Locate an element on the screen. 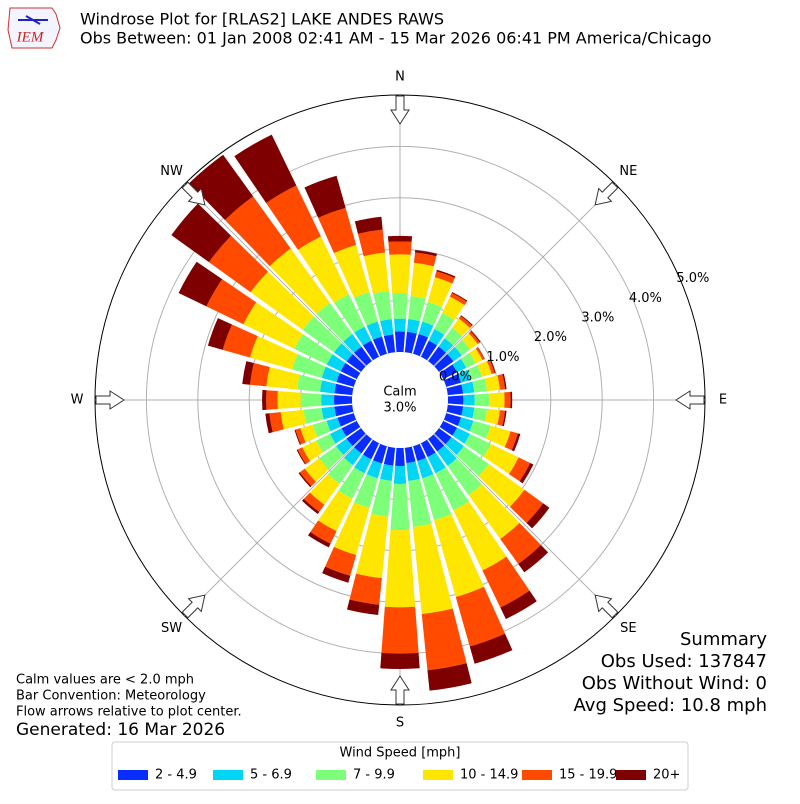  note: Flow arrows relative to plot center. is located at coordinates (129, 712).